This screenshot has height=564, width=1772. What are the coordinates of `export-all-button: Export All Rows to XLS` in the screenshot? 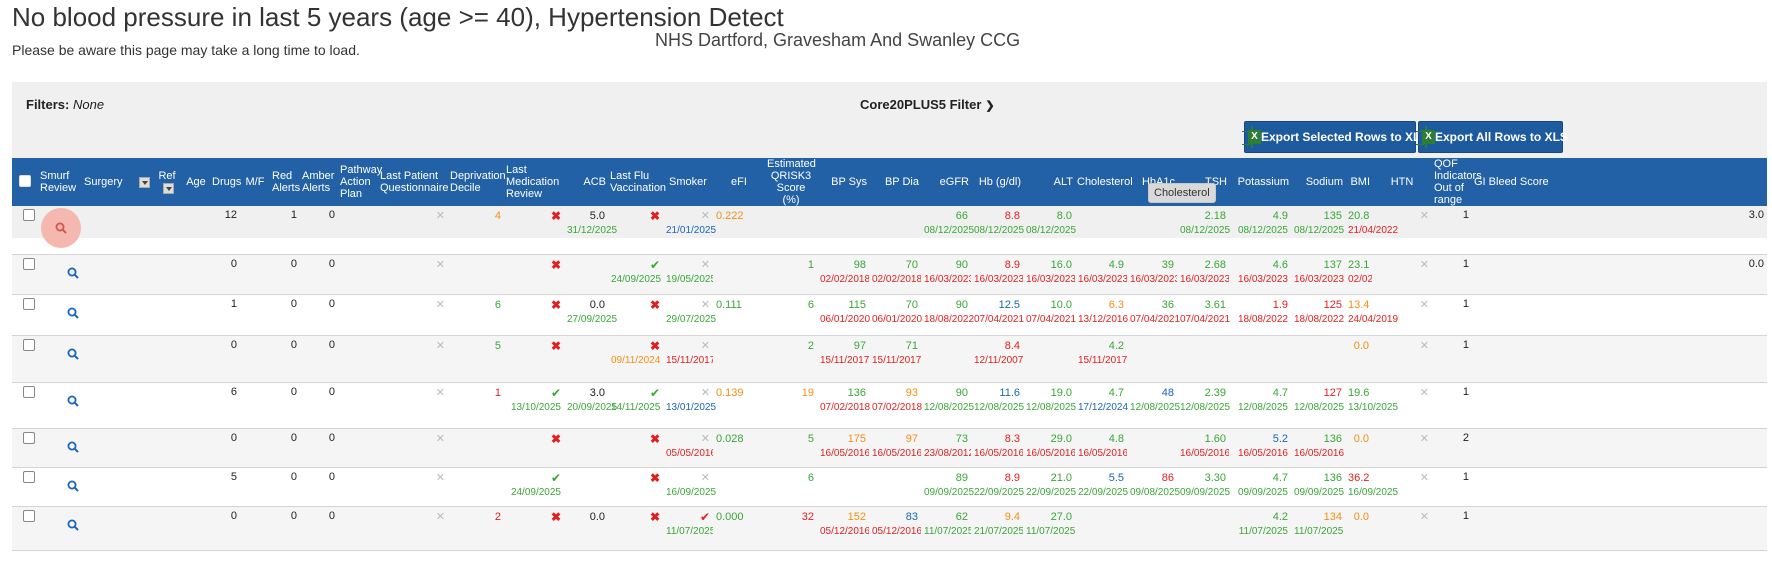 It's located at (1492, 137).